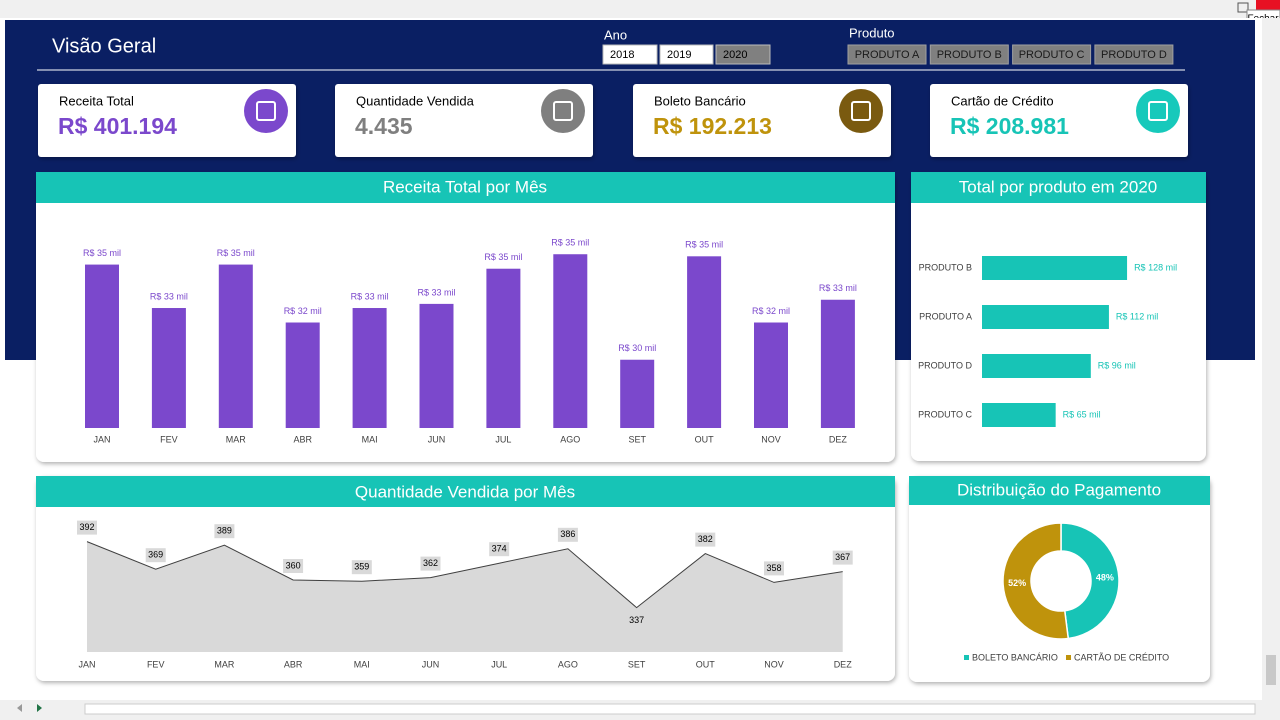 The height and width of the screenshot is (720, 1280). Describe the element at coordinates (679, 55) in the screenshot. I see `year-button-label: 2019` at that location.